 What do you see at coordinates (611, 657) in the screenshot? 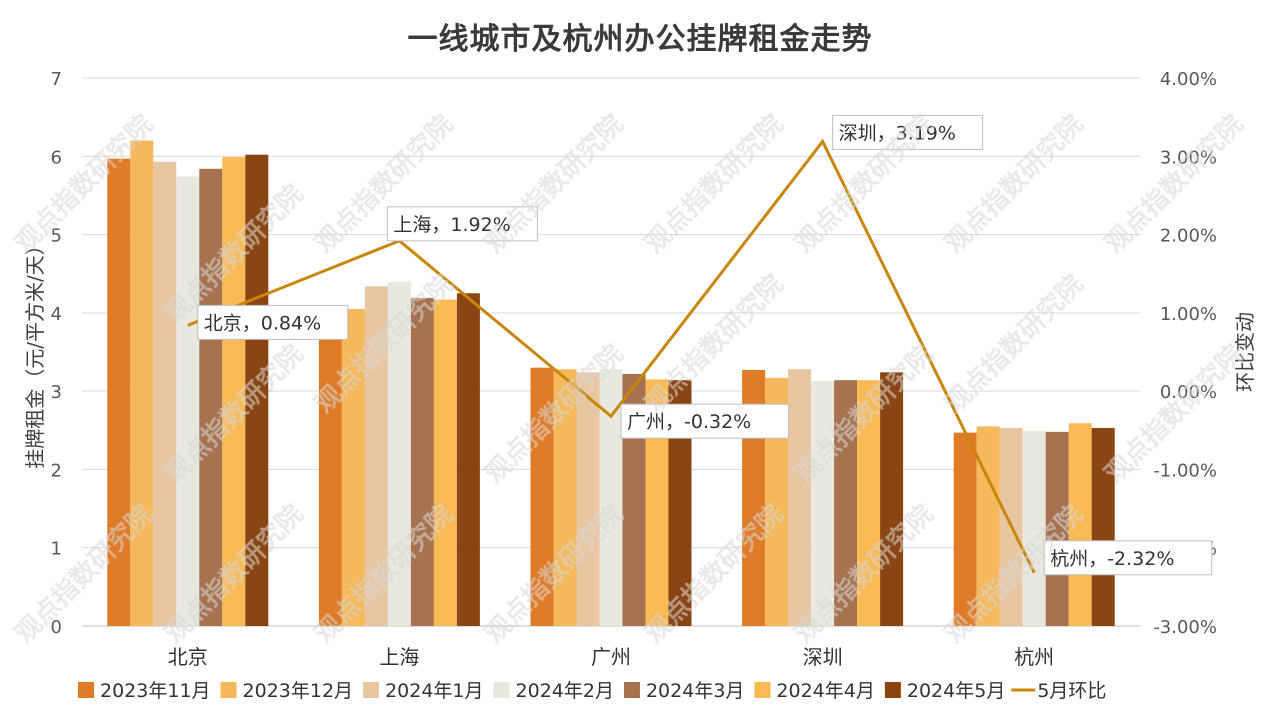
I see `x-category-label: 广州` at bounding box center [611, 657].